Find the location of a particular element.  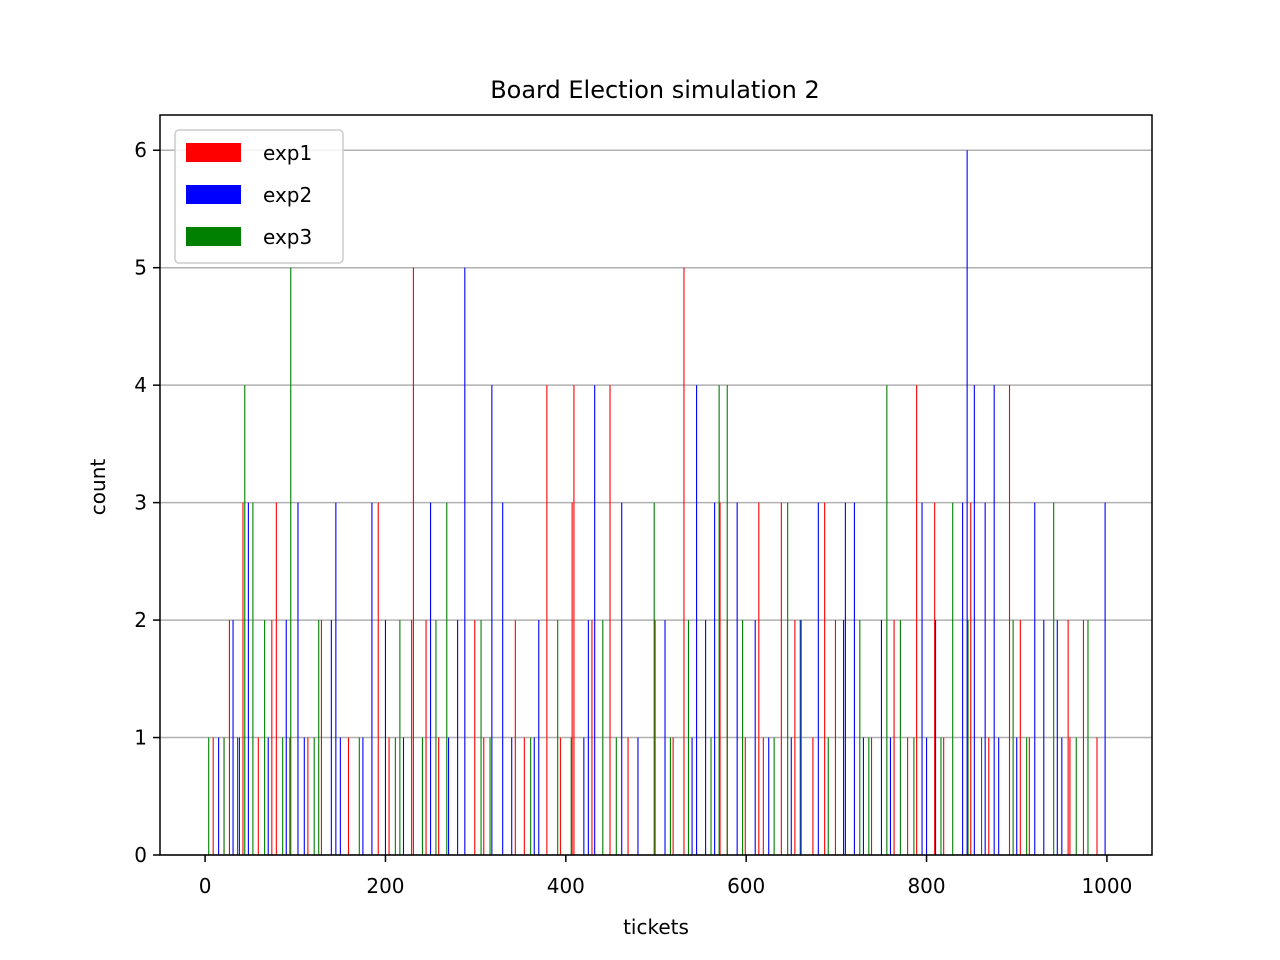

x-tick-label-1000: 1000 is located at coordinates (1106, 886).